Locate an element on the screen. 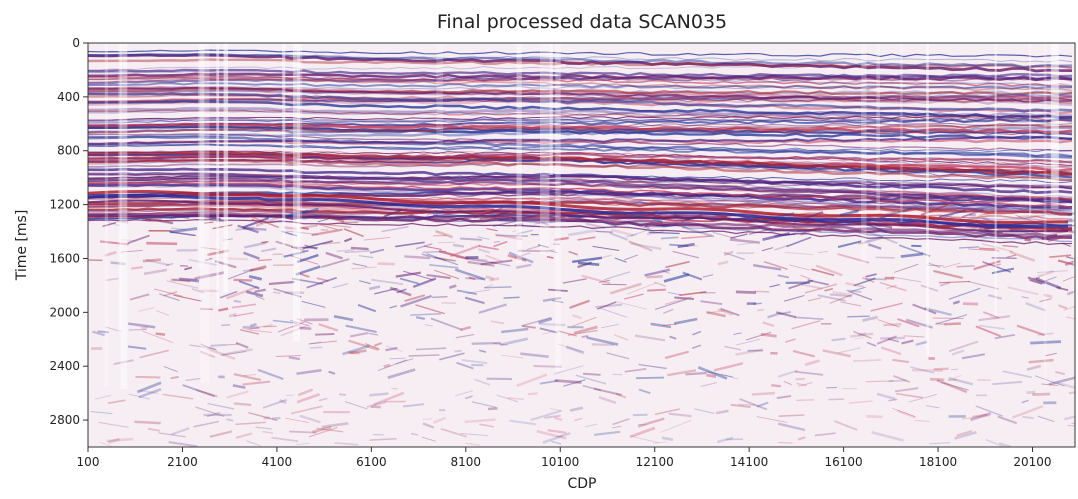 Image resolution: width=1078 pixels, height=499 pixels. y-tick-label: 1600 is located at coordinates (64, 258).